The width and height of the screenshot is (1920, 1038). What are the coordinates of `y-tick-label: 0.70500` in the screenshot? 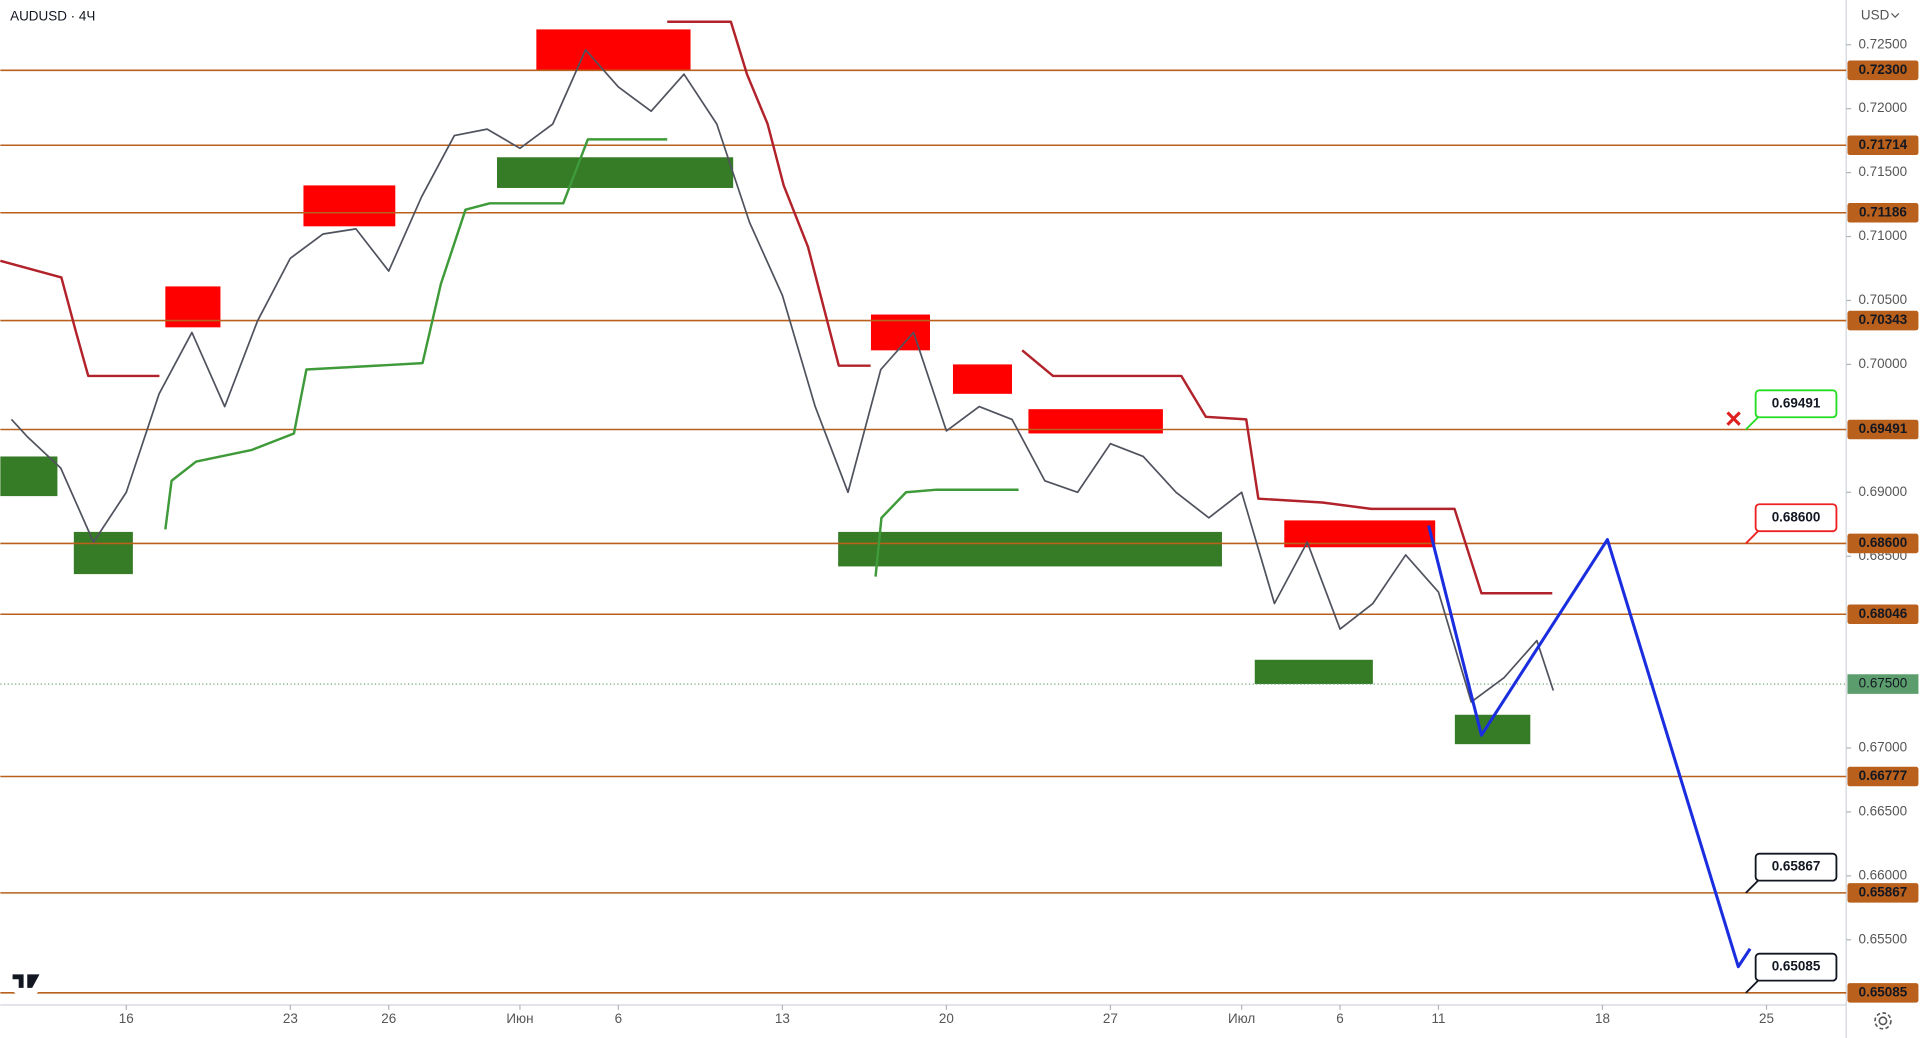 It's located at (1882, 299).